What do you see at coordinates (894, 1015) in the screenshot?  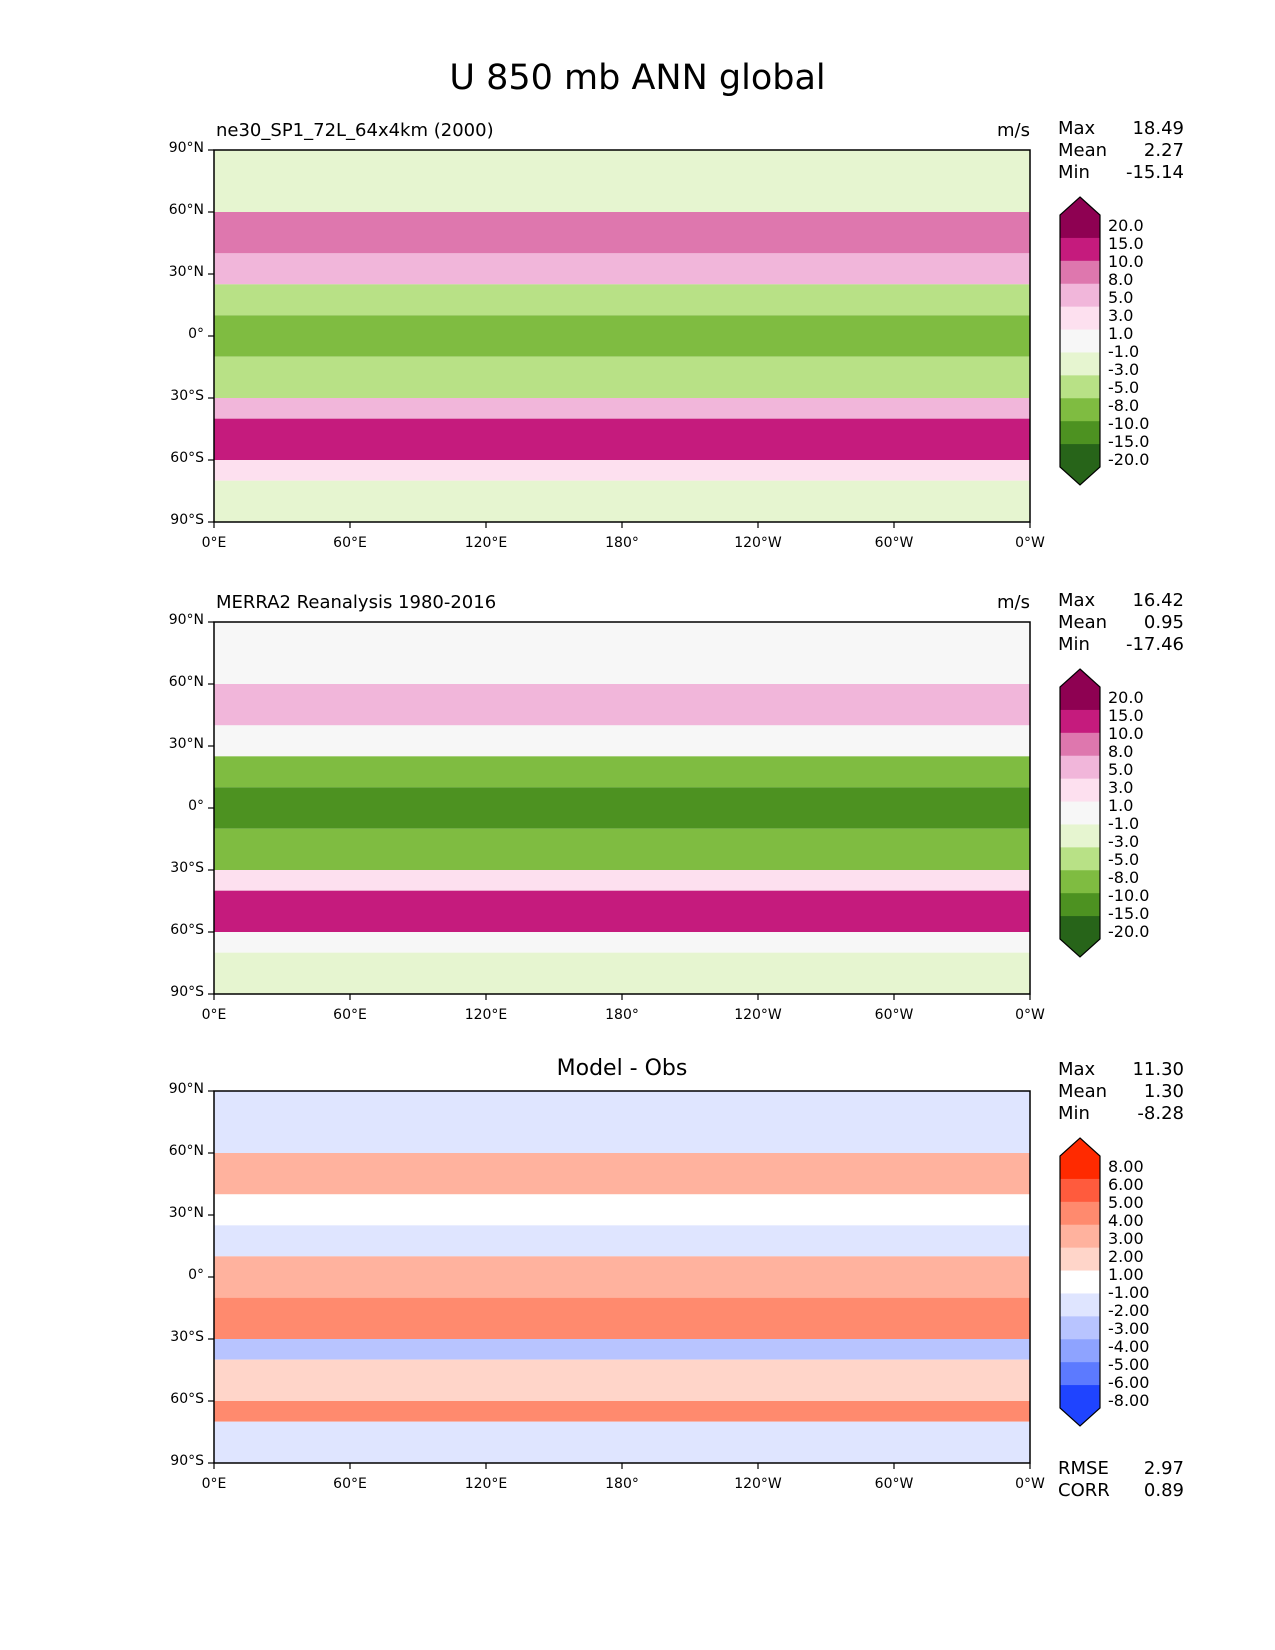 I see `x-tick-label: 60°W` at bounding box center [894, 1015].